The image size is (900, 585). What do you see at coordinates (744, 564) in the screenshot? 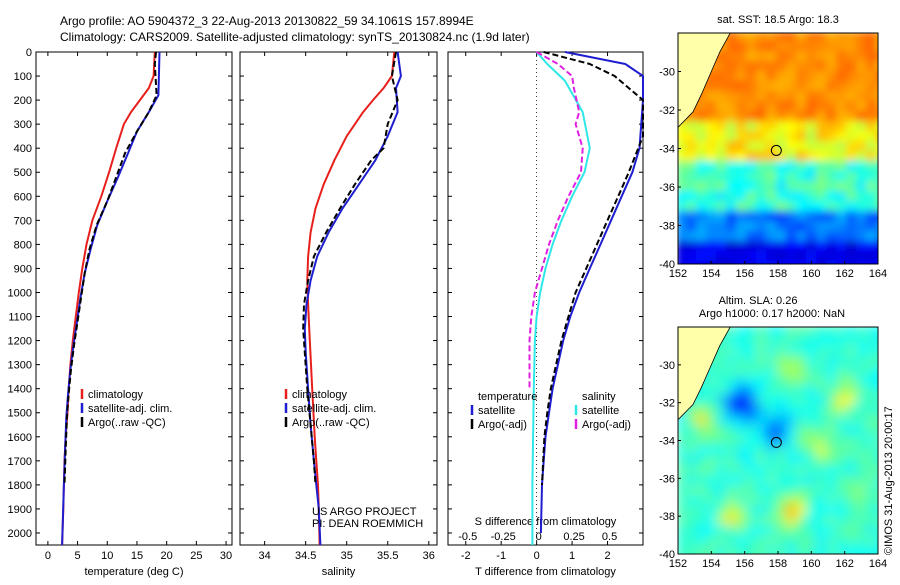
I see `map-x-tick-label: 156` at bounding box center [744, 564].